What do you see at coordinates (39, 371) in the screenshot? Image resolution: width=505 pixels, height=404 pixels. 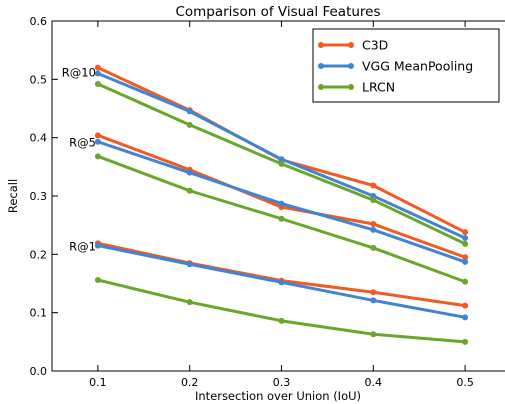 I see `y-tick-label: 0.0` at bounding box center [39, 371].